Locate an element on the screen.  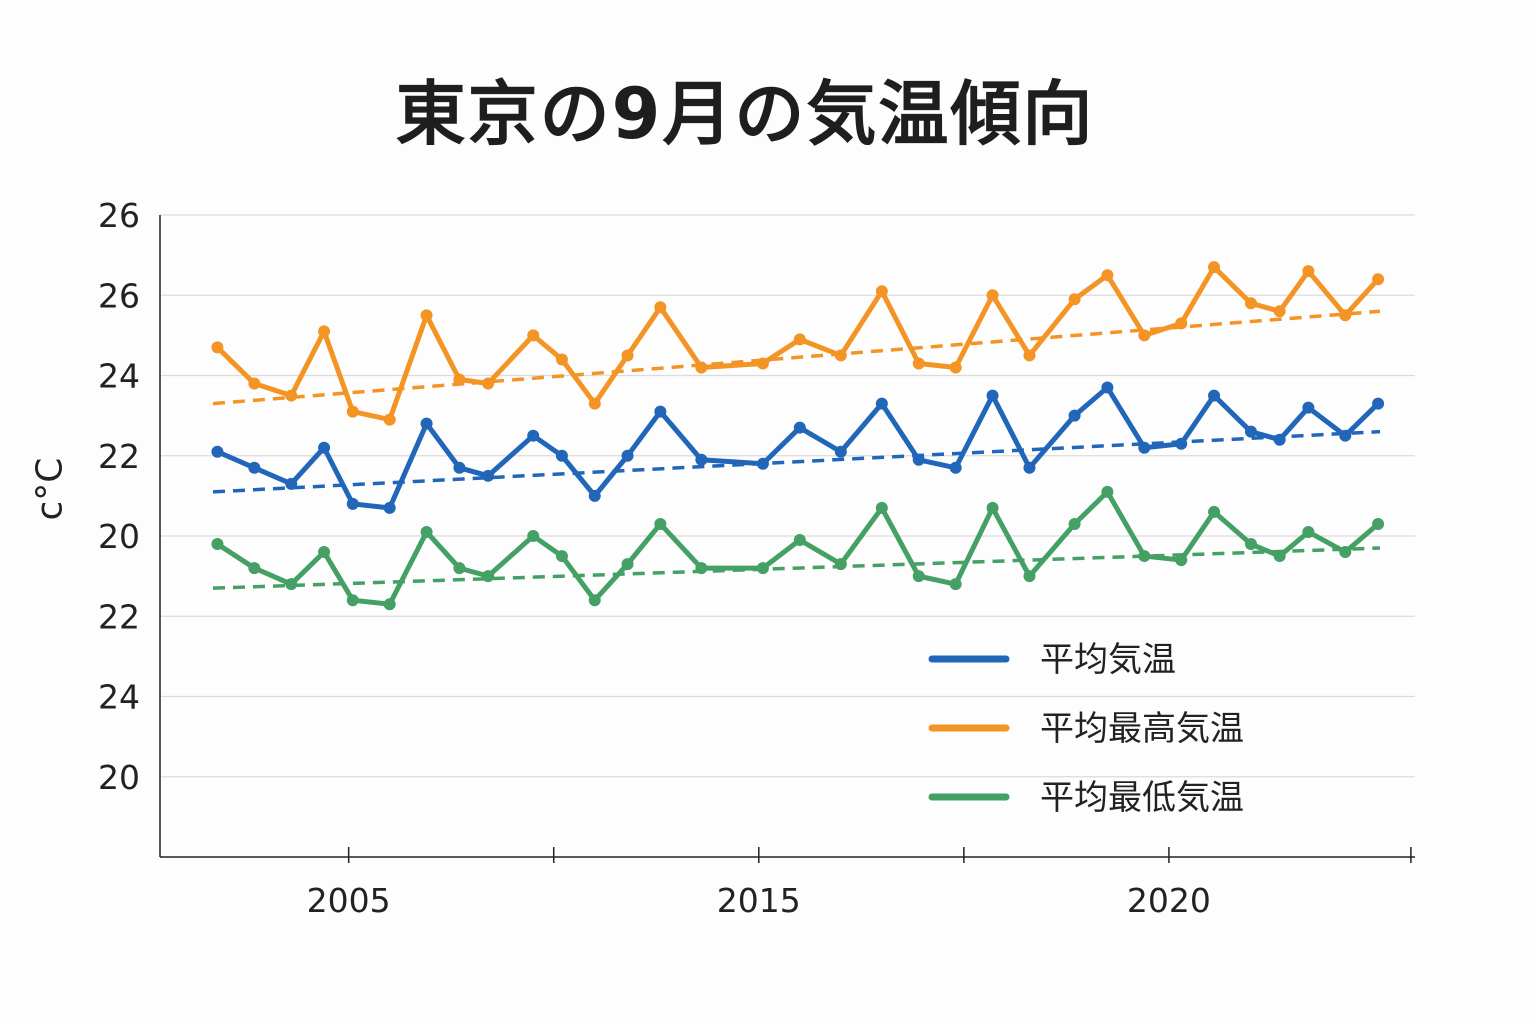
legend-label: 平均最高気温 is located at coordinates (1142, 729).